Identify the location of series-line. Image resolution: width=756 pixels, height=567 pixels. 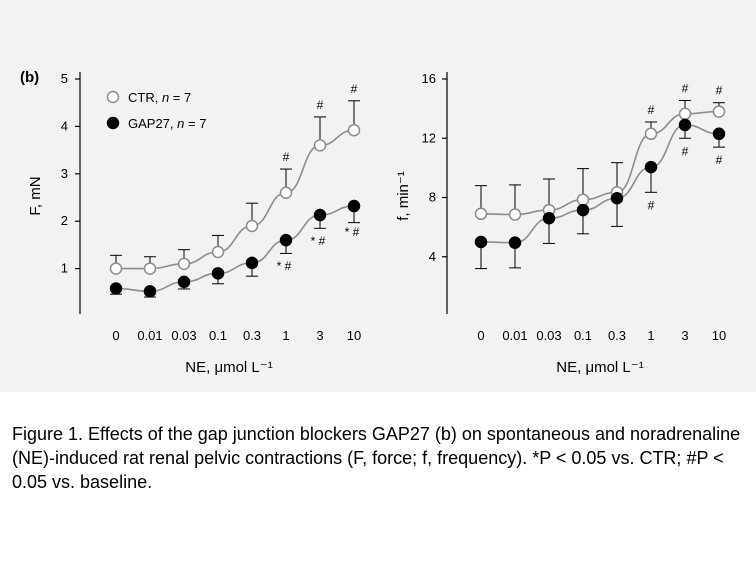
(600, 184).